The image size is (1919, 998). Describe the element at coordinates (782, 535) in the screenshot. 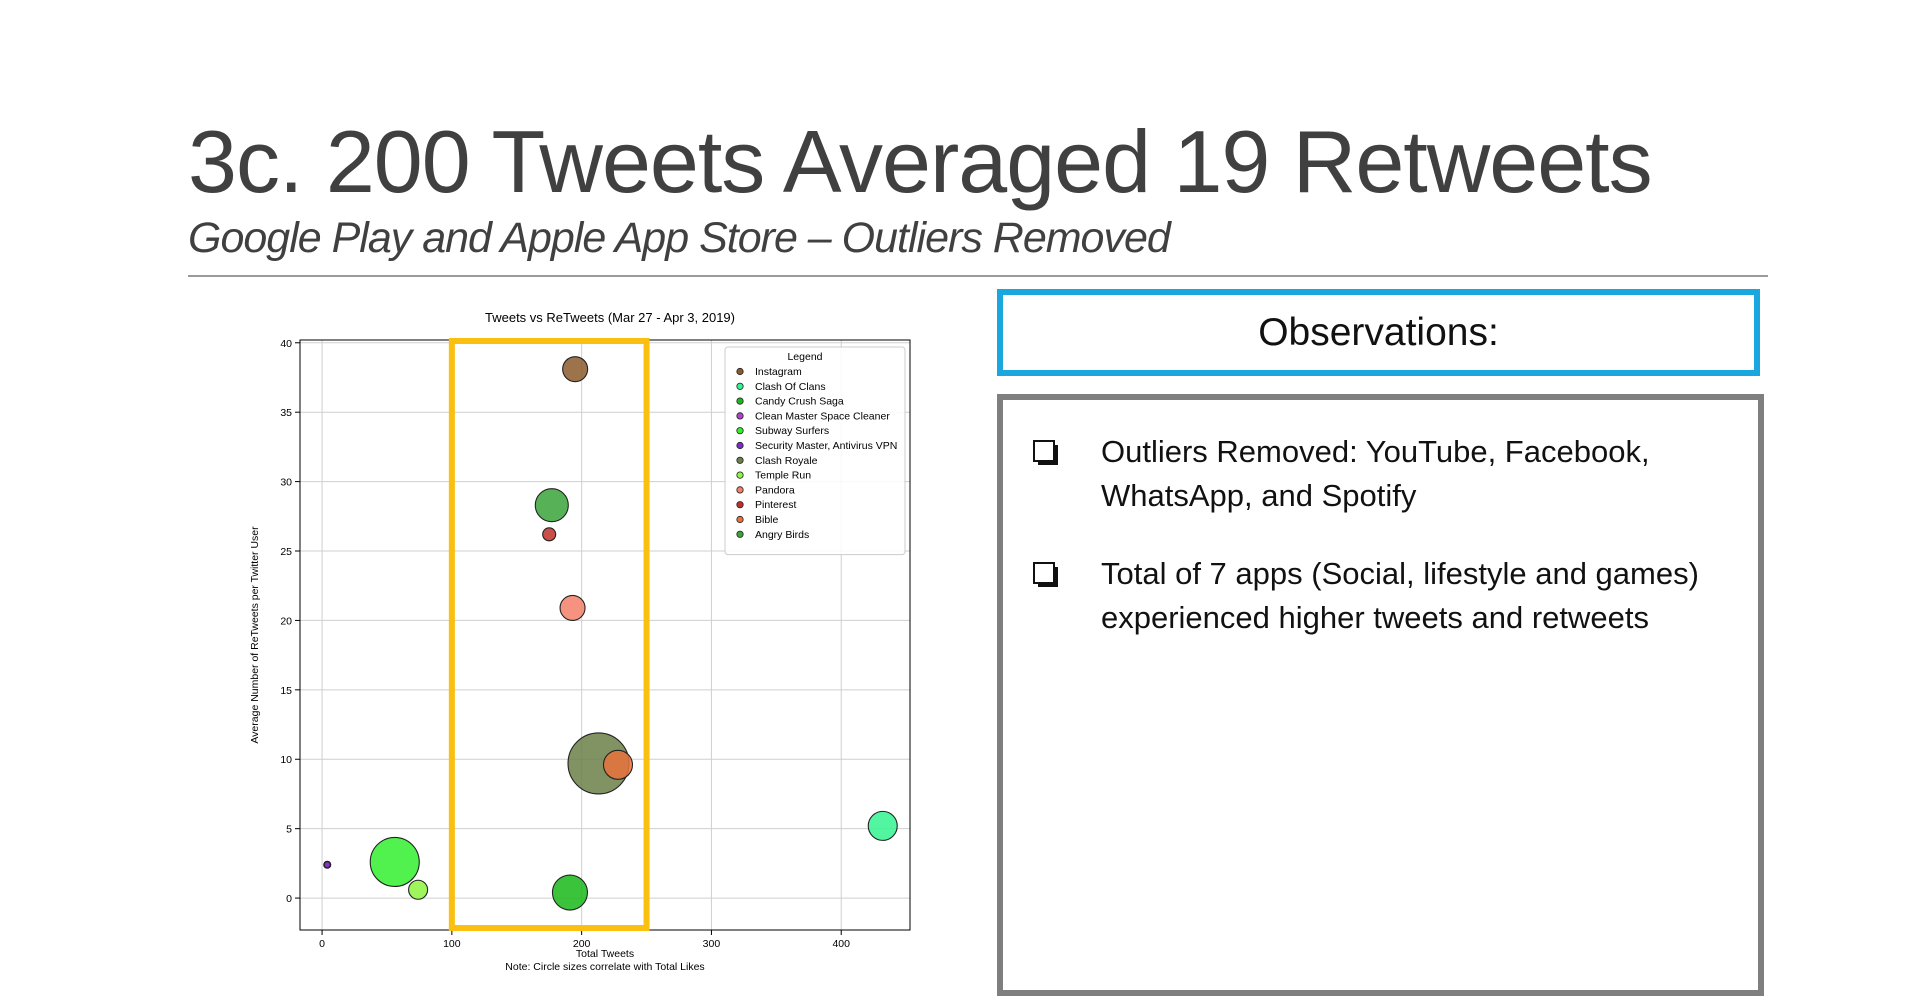

I see `legend-label: Angry Birds` at that location.